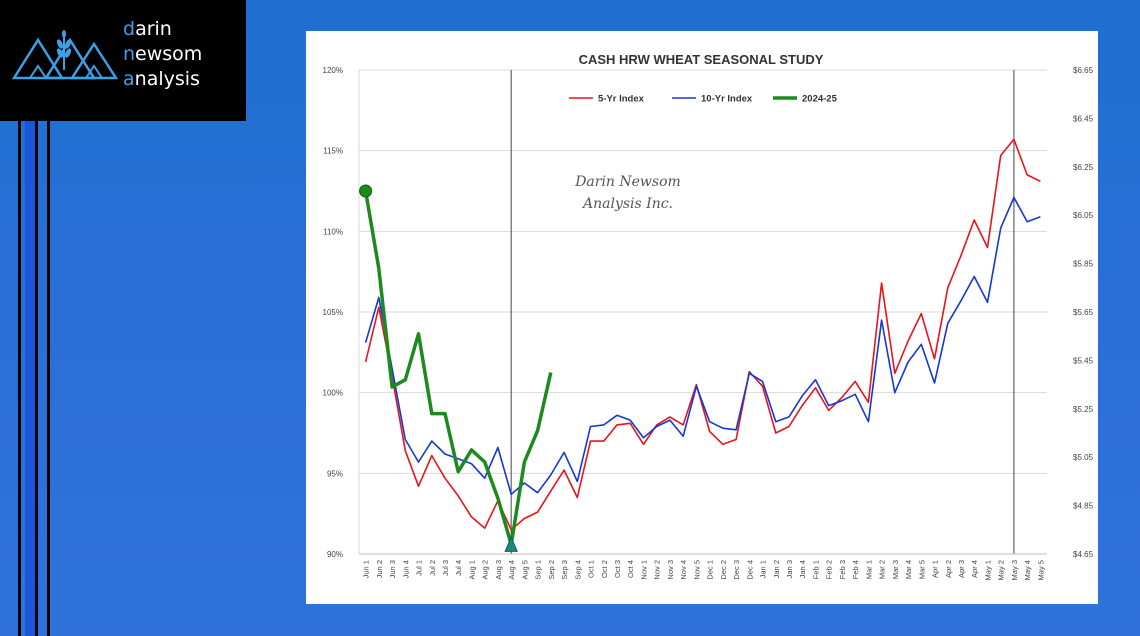  What do you see at coordinates (1083, 409) in the screenshot?
I see `right-tick-label: $5.25` at bounding box center [1083, 409].